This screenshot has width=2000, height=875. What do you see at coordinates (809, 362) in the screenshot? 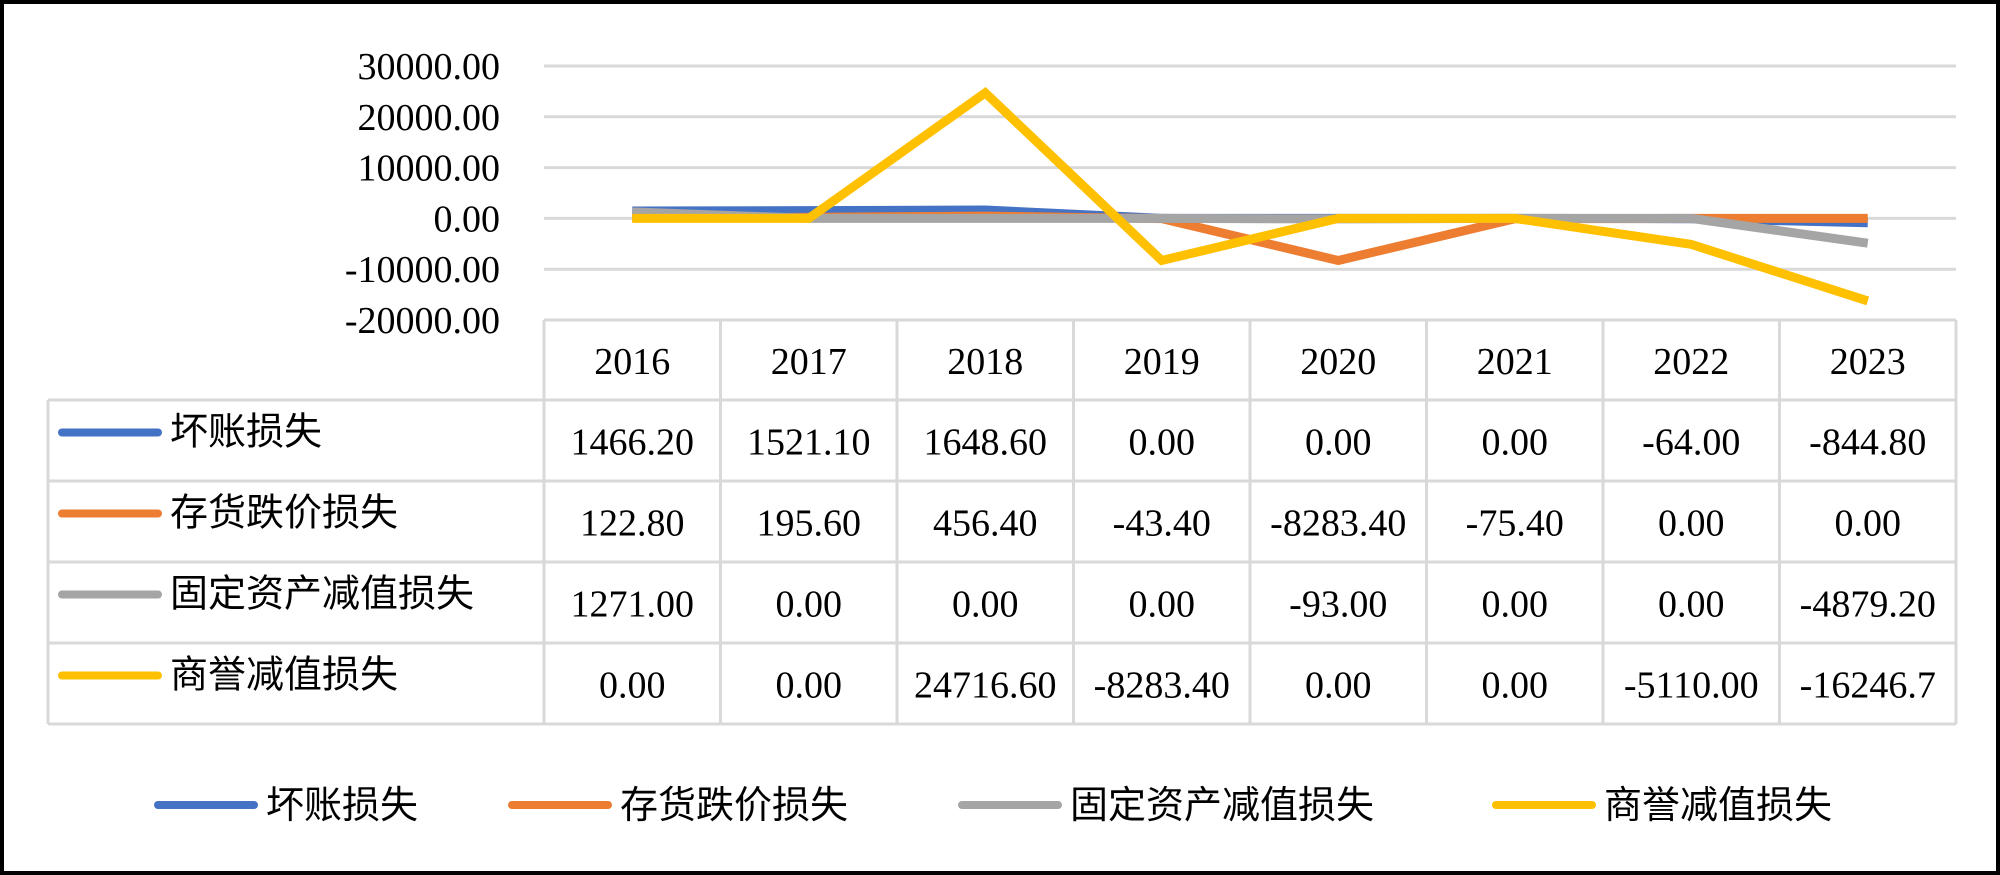
I see `x-tick-label: 2017` at bounding box center [809, 362].